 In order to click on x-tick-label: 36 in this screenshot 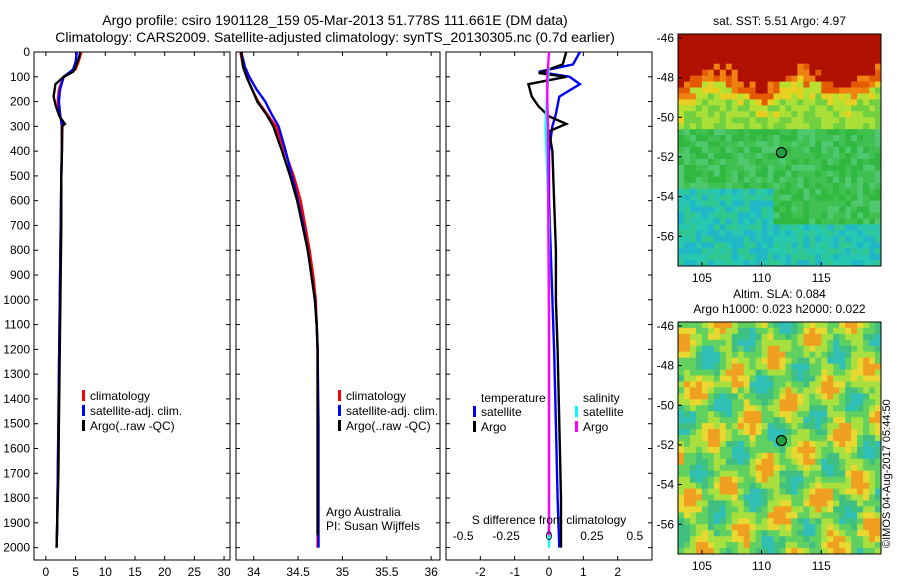, I will do `click(431, 572)`.